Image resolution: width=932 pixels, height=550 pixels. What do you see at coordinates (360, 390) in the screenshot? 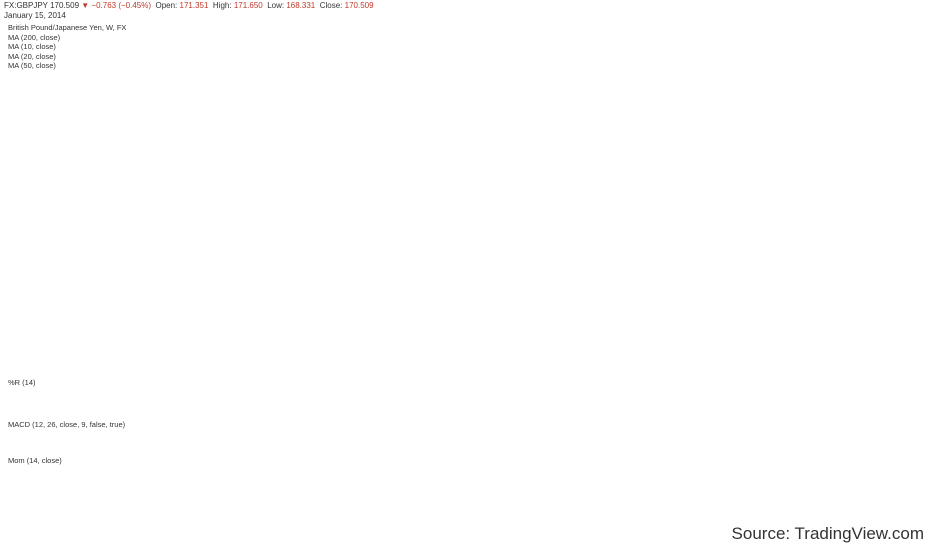
I see `wr-line` at bounding box center [360, 390].